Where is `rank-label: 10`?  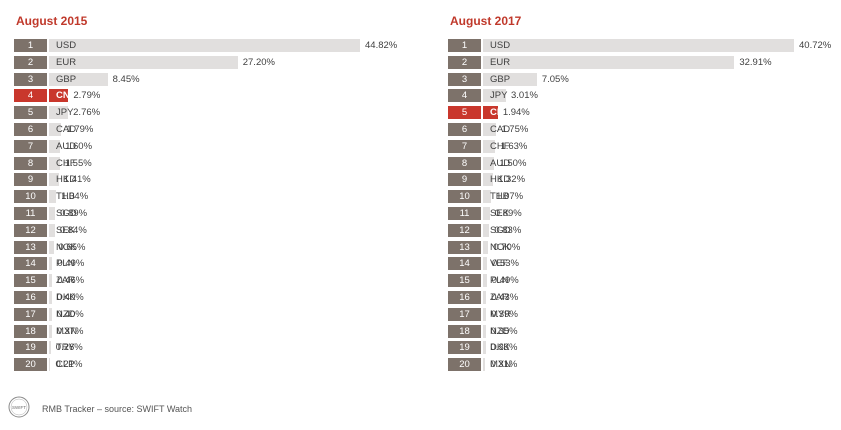 rank-label: 10 is located at coordinates (464, 197).